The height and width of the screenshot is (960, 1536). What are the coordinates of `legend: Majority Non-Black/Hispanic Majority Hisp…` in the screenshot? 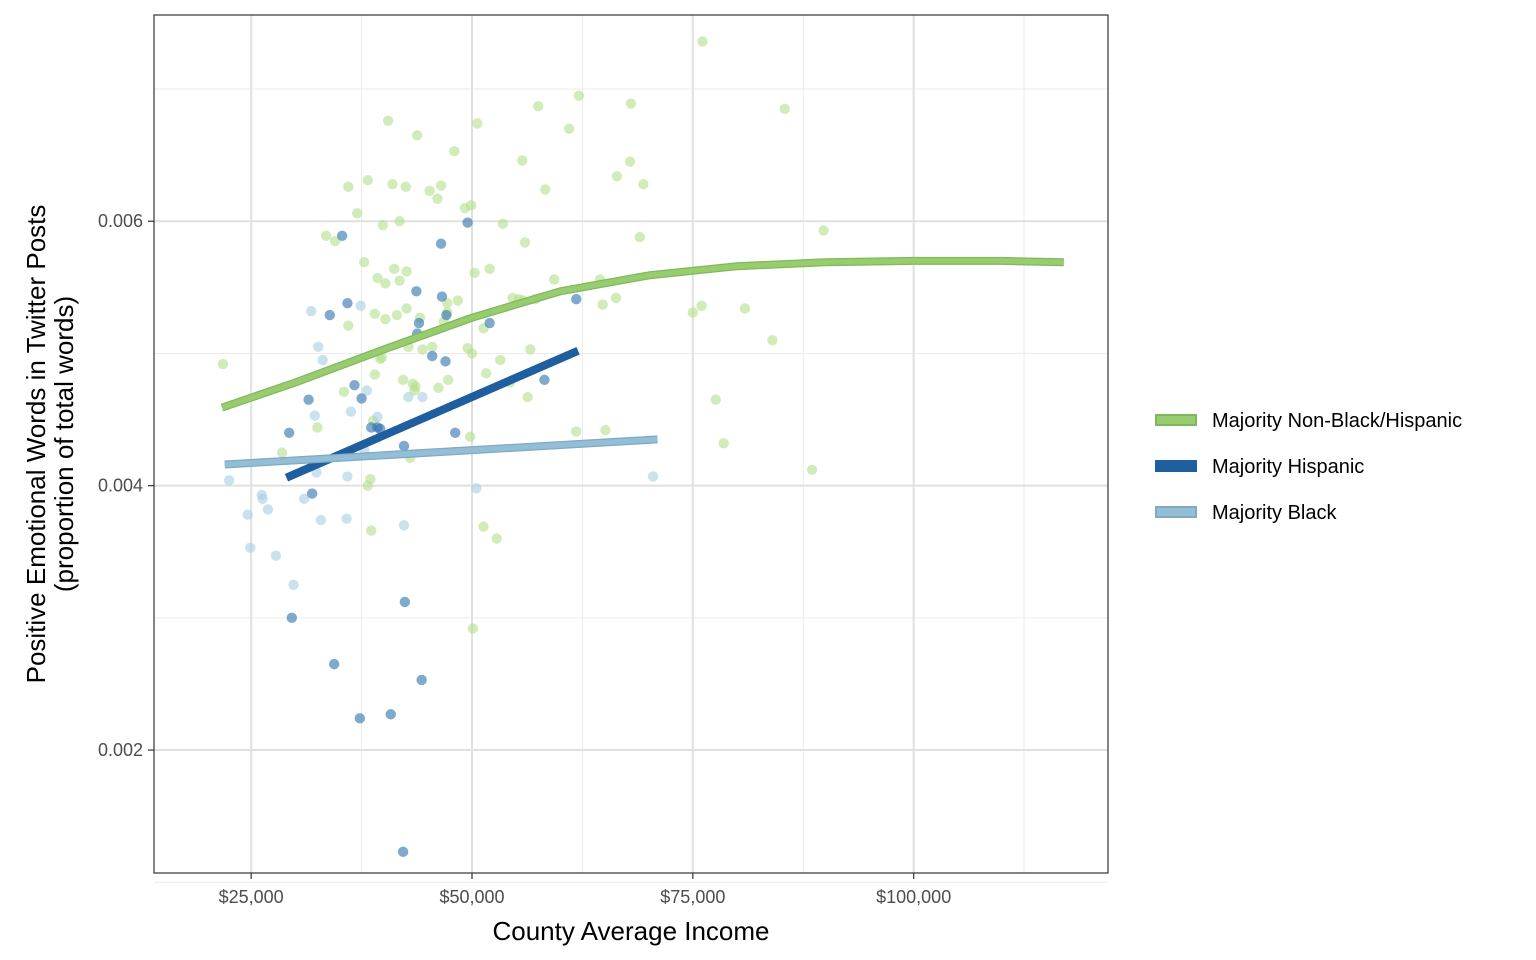 It's located at (1308, 467).